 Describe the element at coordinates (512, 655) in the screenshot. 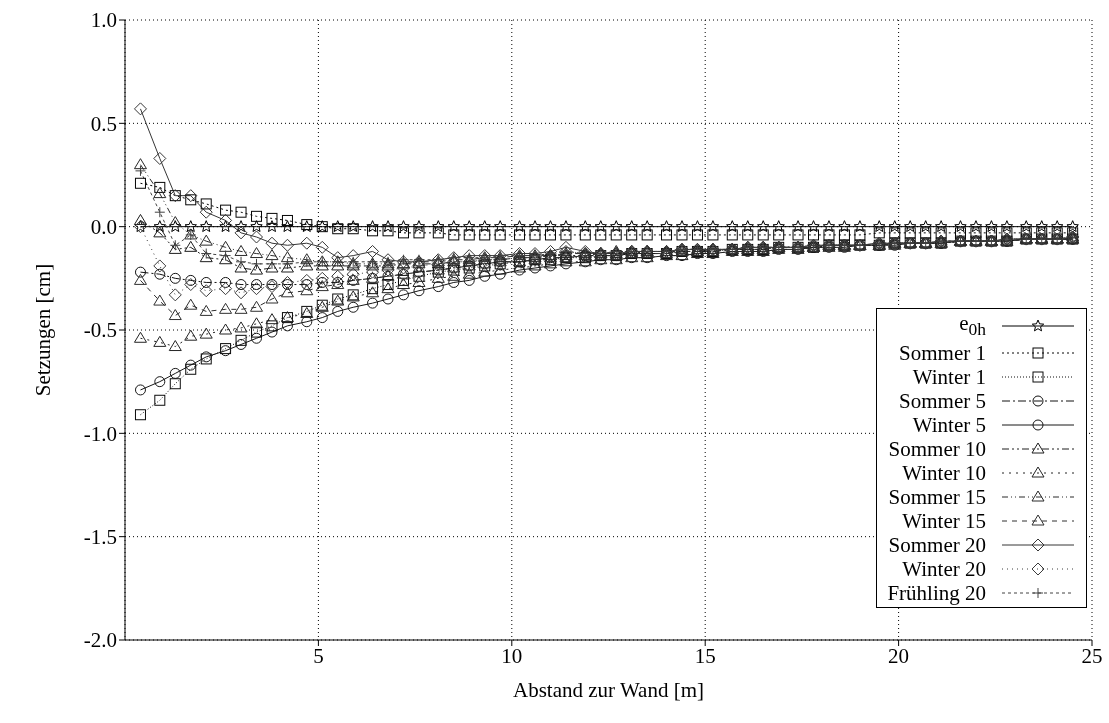

I see `x-tick-label: 10` at that location.